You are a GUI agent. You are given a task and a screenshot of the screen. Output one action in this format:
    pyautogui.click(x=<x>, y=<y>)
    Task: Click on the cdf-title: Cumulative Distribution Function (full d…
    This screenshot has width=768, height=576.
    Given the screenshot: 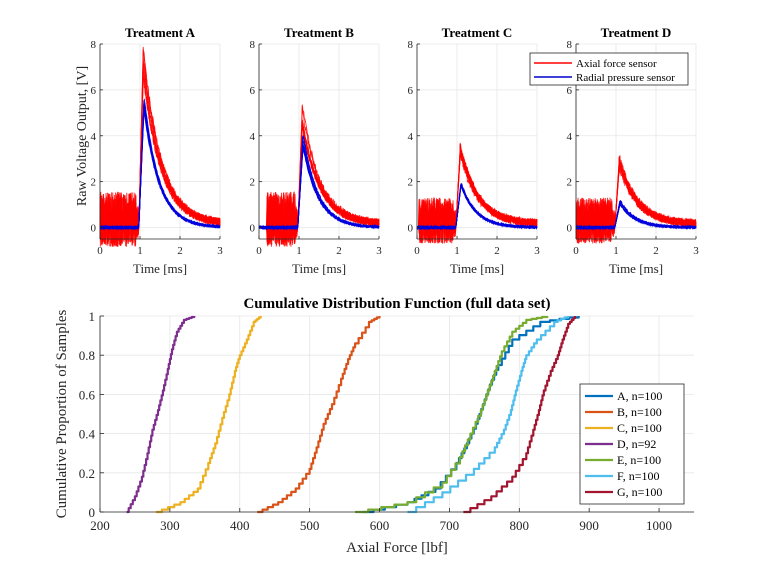 What is the action you would take?
    pyautogui.click(x=396, y=304)
    